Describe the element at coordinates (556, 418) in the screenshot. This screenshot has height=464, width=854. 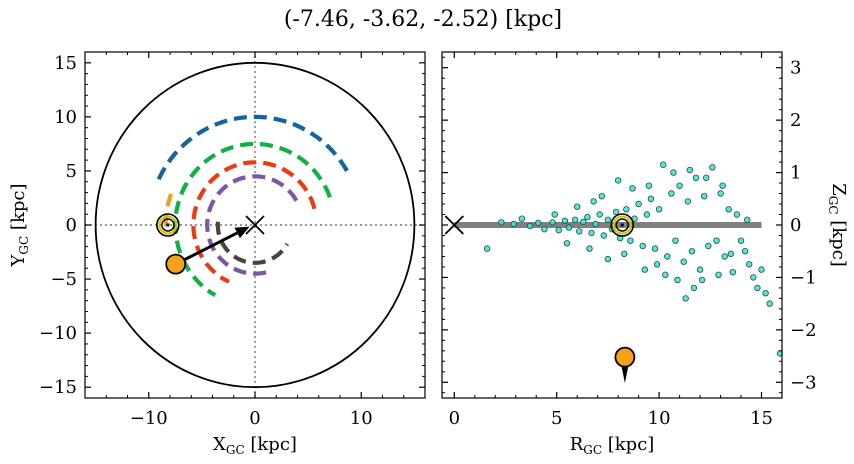
I see `right-x-tick-label: 5` at that location.